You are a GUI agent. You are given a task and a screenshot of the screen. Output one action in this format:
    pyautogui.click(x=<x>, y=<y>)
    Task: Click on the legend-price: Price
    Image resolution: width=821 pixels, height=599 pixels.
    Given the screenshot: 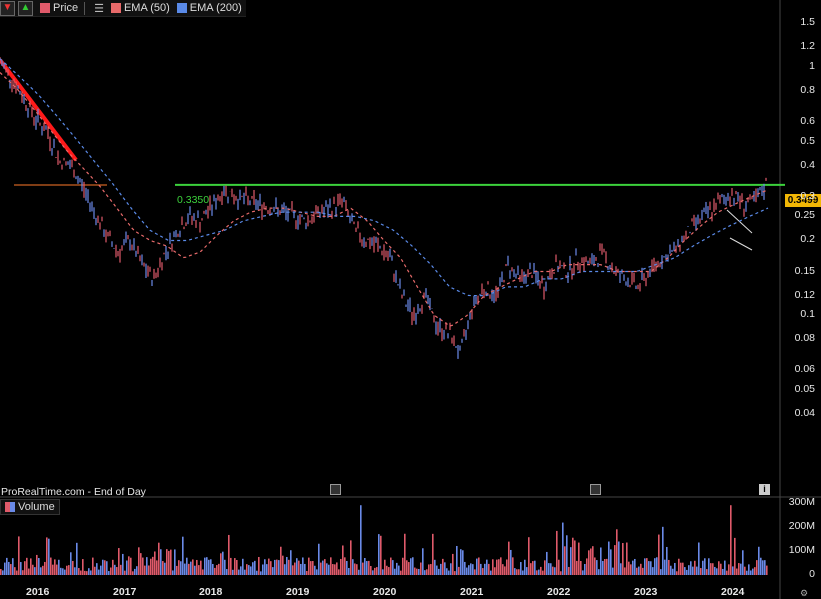 What is the action you would take?
    pyautogui.click(x=57, y=8)
    